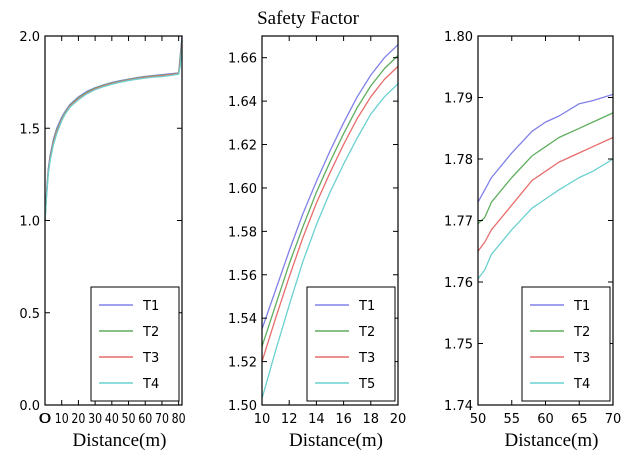 The width and height of the screenshot is (626, 458). What do you see at coordinates (242, 102) in the screenshot?
I see `y-tick-label: 1.64` at bounding box center [242, 102].